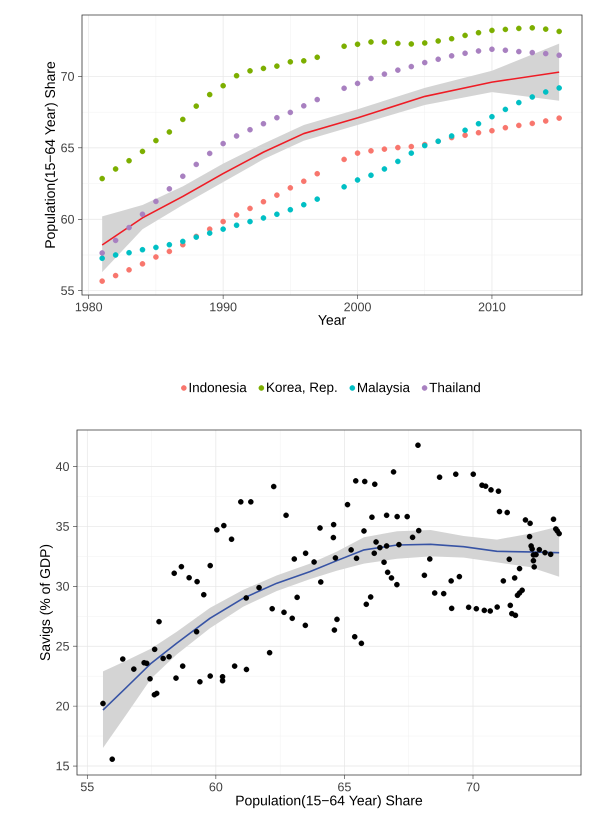  I want to click on y-tick-label: 30, so click(62, 586).